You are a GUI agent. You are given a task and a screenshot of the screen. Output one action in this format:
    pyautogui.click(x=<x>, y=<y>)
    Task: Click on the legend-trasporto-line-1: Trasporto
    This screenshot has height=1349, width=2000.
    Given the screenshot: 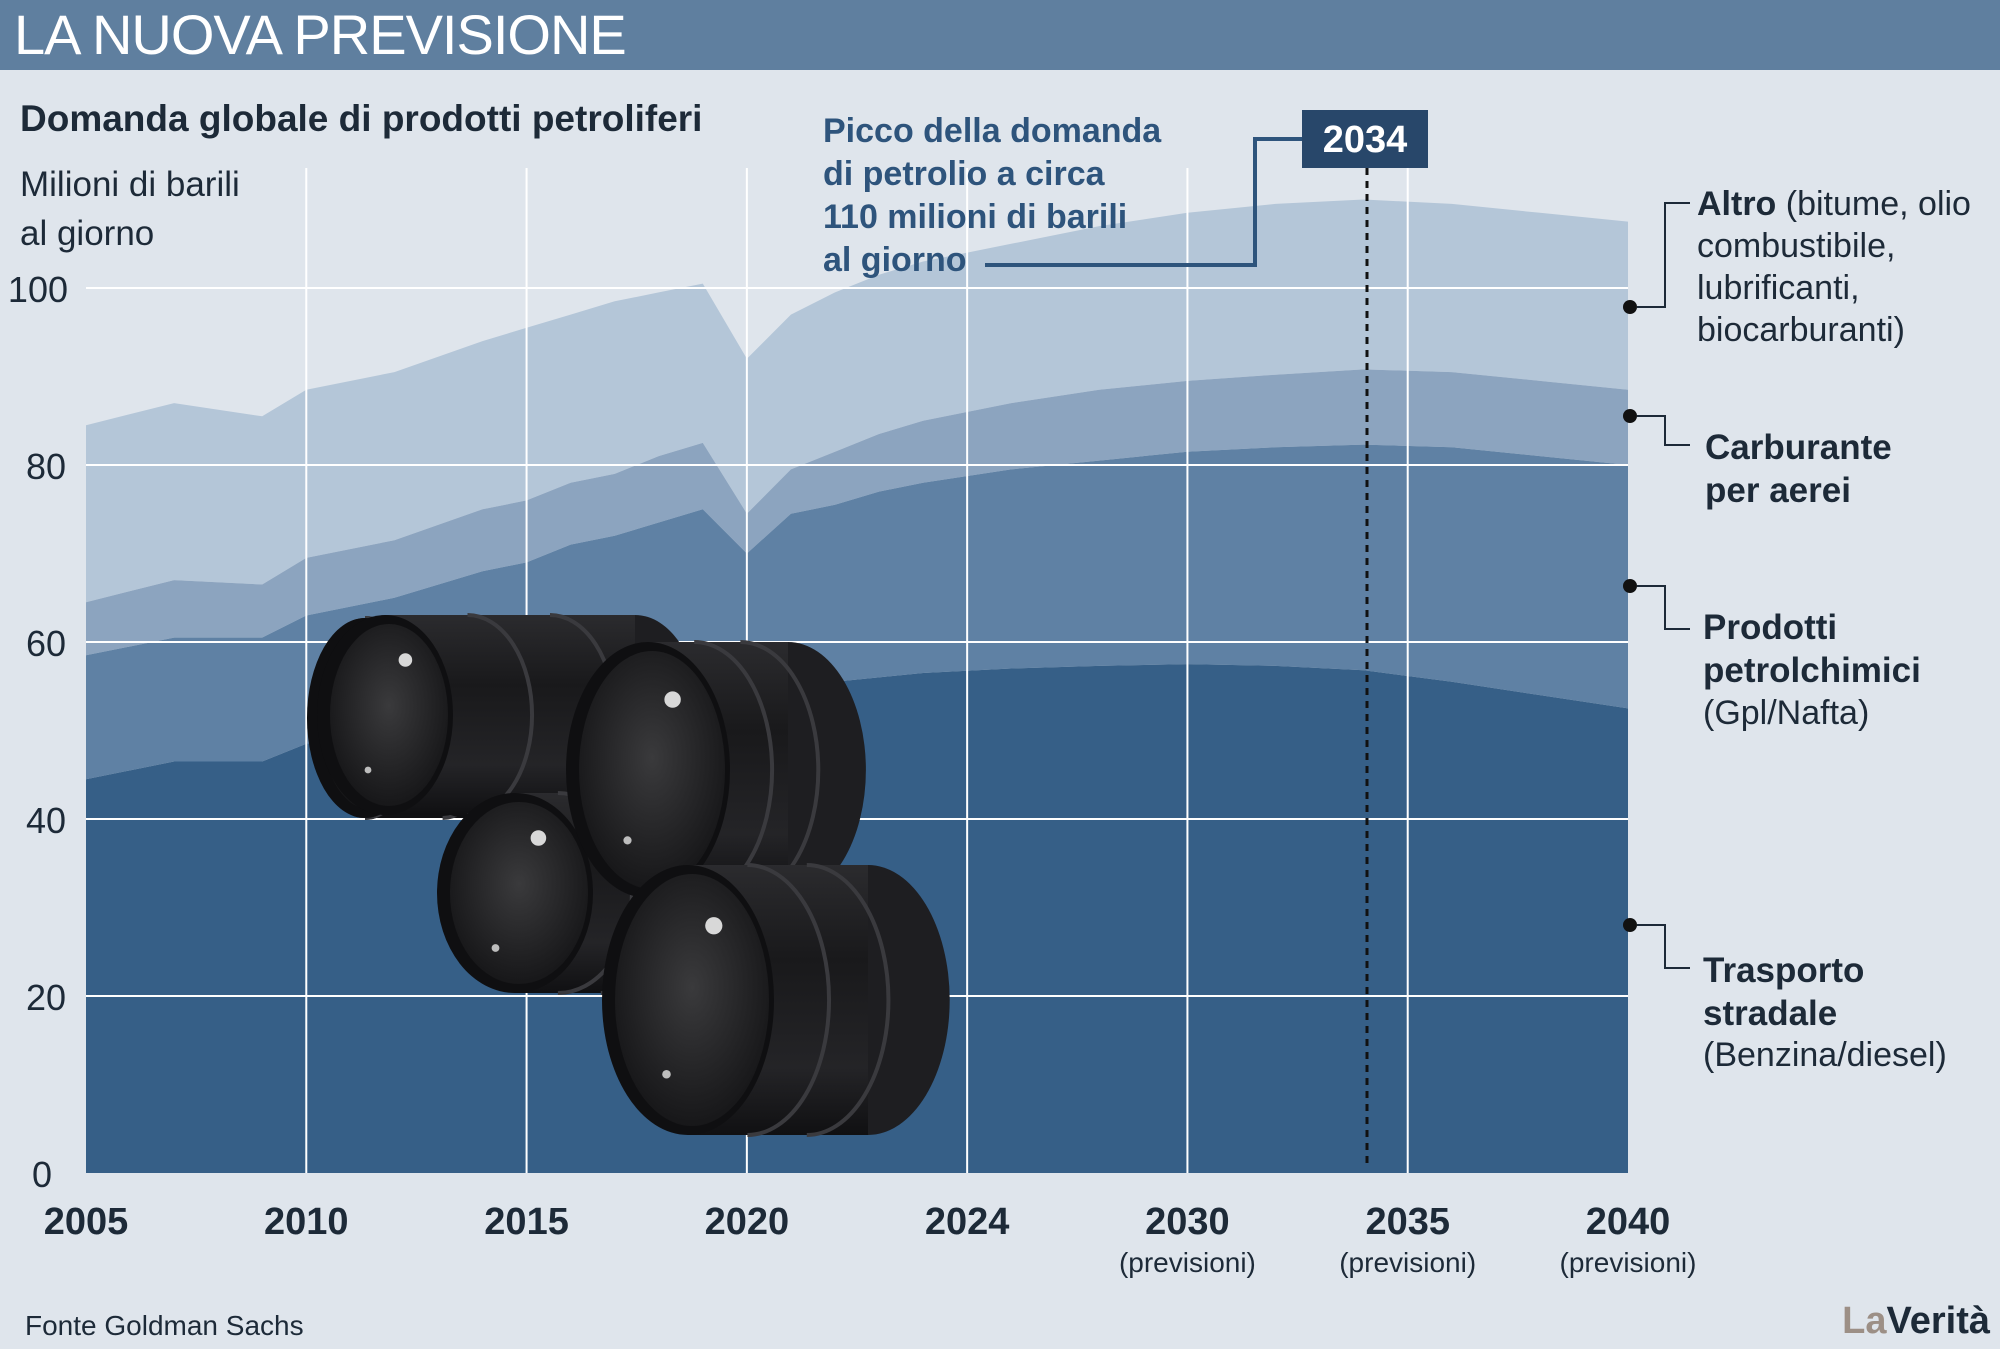 What is the action you would take?
    pyautogui.click(x=1783, y=970)
    